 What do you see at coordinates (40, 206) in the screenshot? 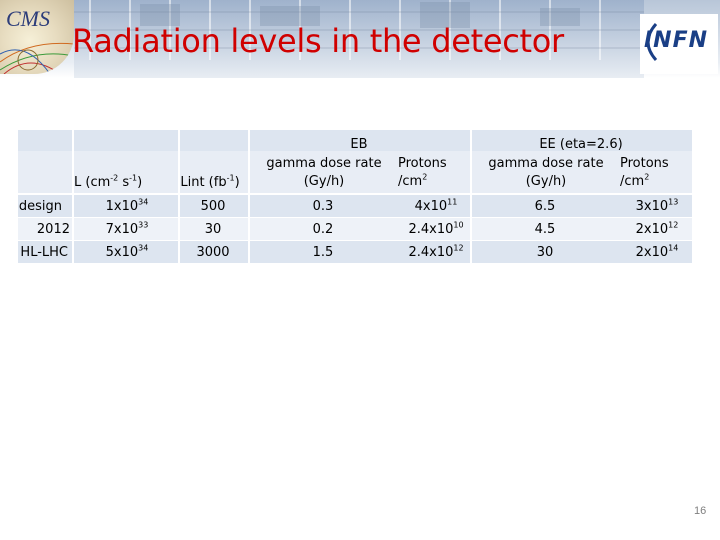
I see `row-label: design` at bounding box center [40, 206].